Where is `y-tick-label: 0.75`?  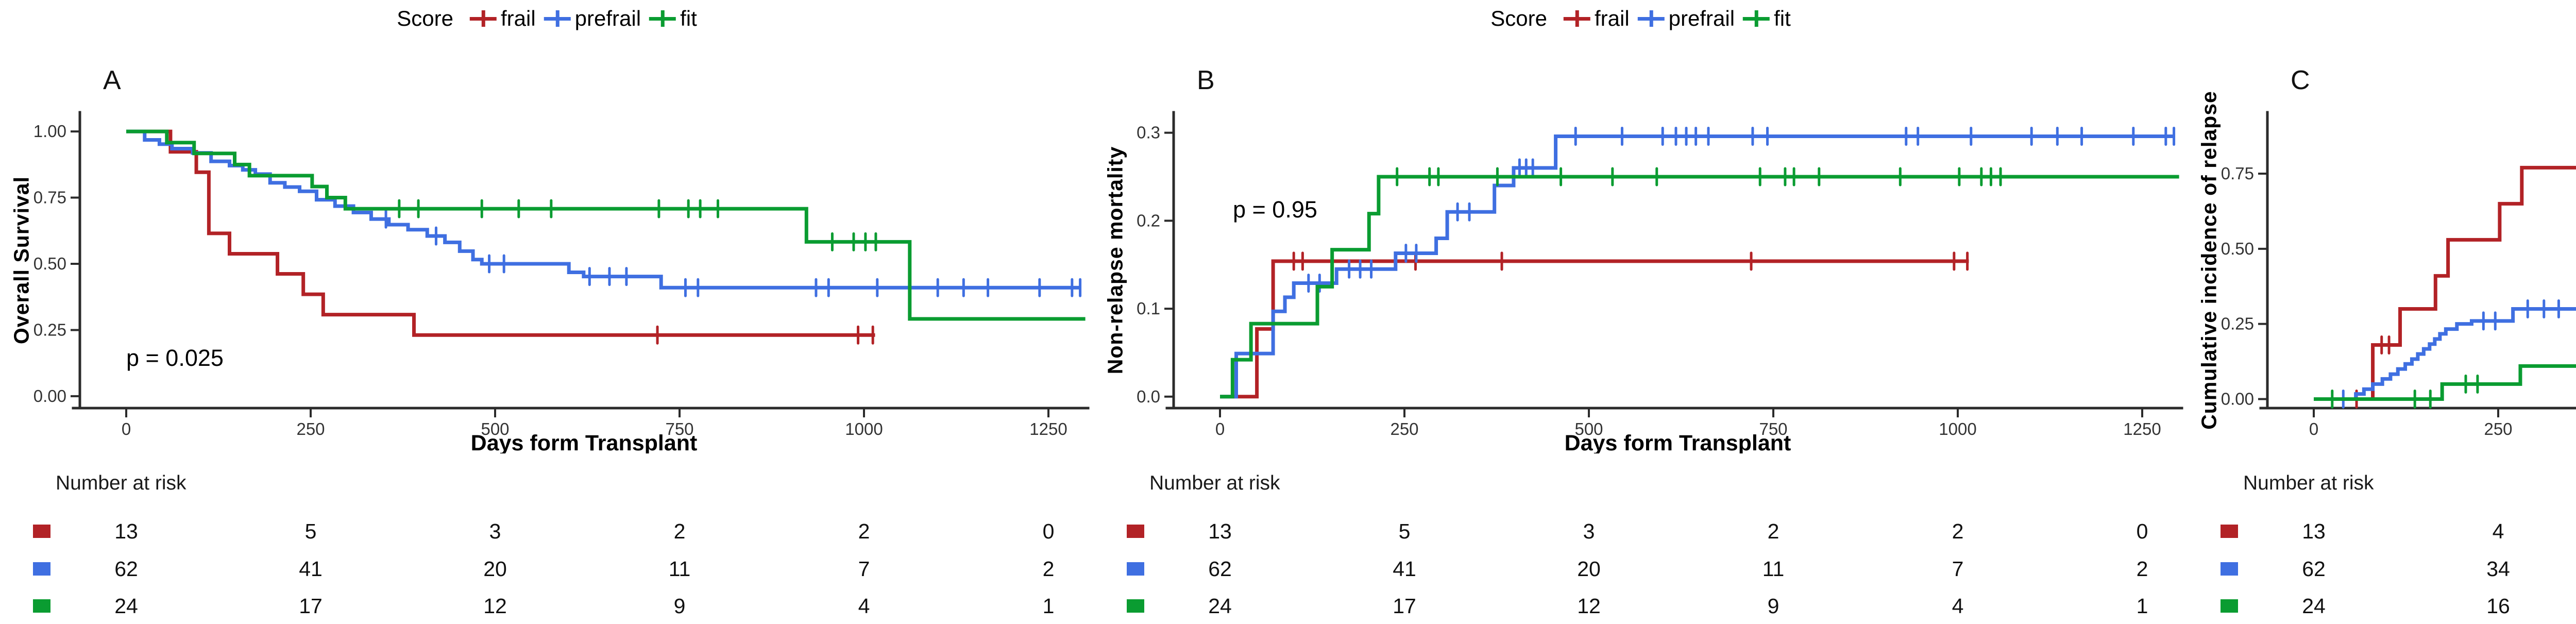
y-tick-label: 0.75 is located at coordinates (2237, 173).